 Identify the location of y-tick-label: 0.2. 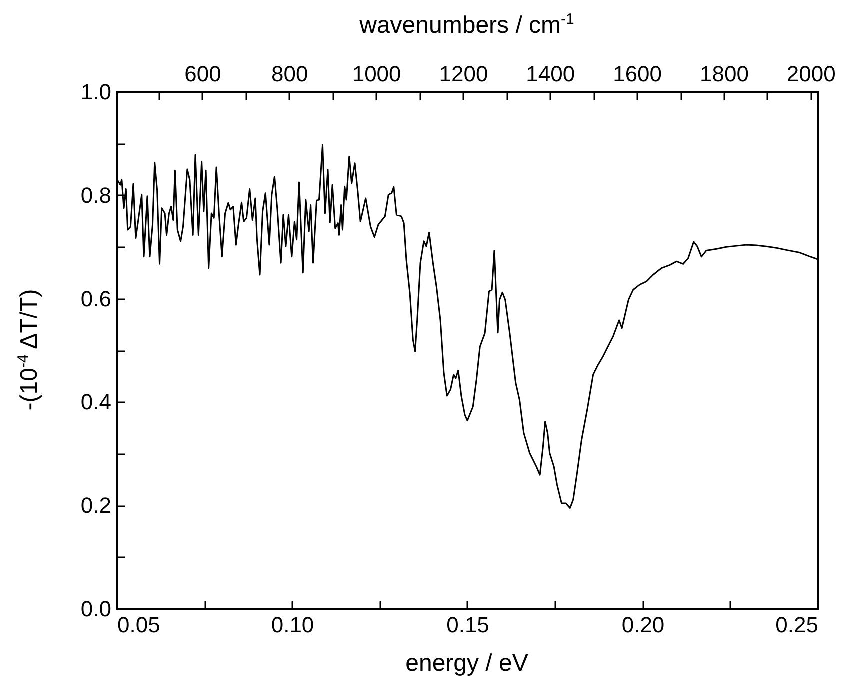
(96, 505).